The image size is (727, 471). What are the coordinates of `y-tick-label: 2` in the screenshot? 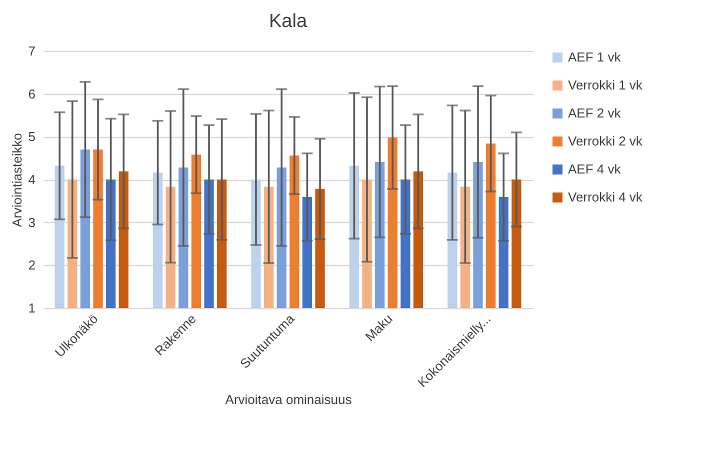 It's located at (32, 265).